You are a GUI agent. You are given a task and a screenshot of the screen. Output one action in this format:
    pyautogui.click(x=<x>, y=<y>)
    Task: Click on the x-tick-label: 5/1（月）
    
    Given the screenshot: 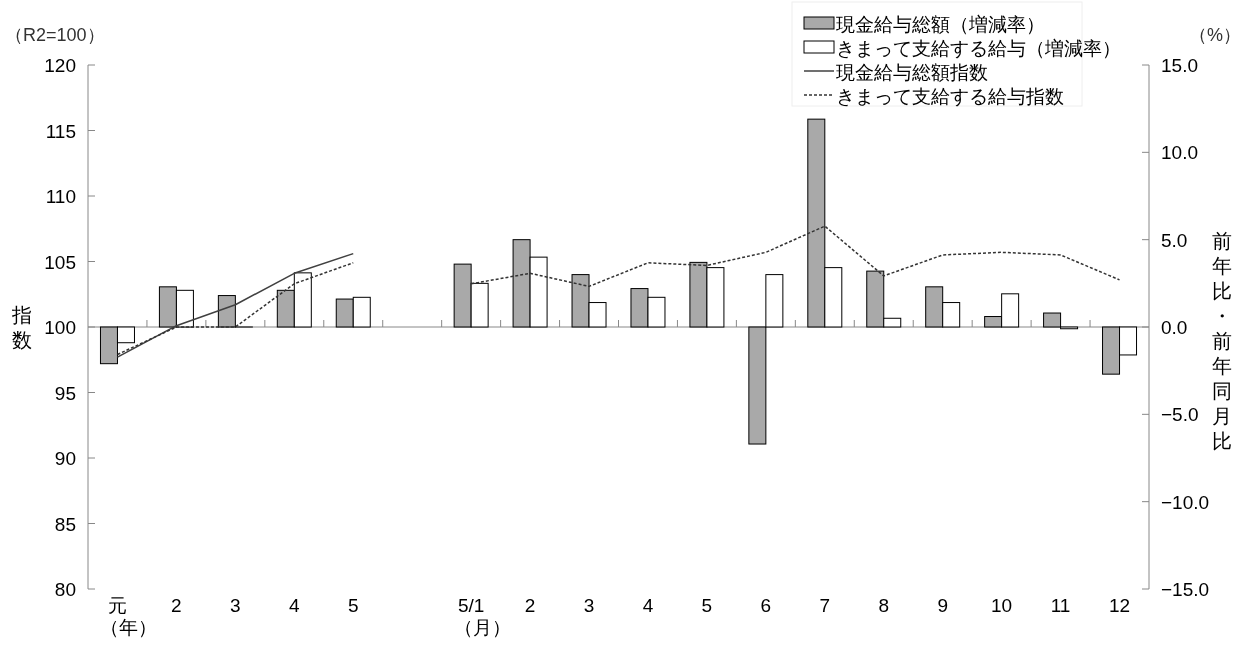 What is the action you would take?
    pyautogui.click(x=481, y=617)
    